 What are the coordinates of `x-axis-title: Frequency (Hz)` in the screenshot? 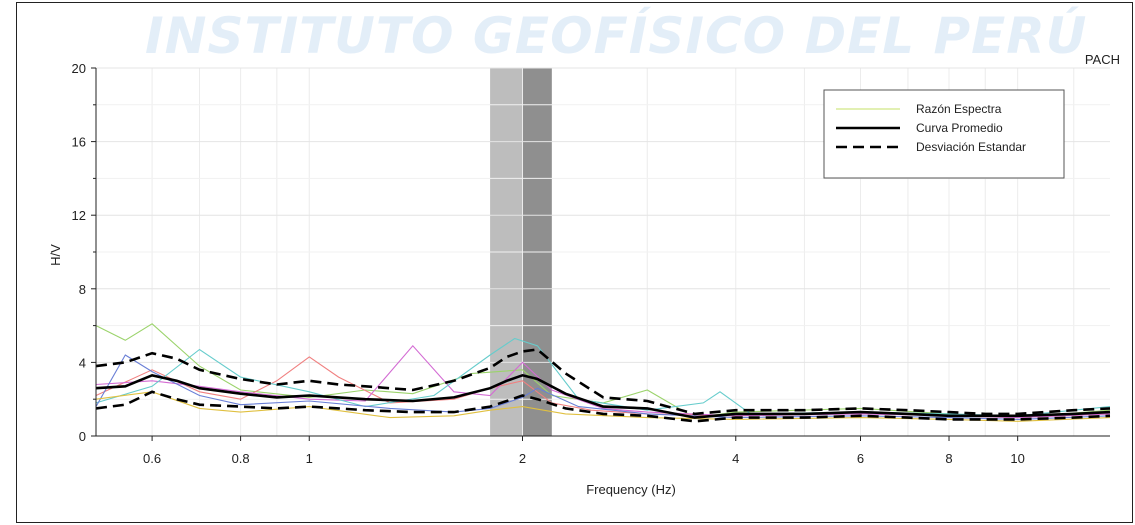 It's located at (631, 489).